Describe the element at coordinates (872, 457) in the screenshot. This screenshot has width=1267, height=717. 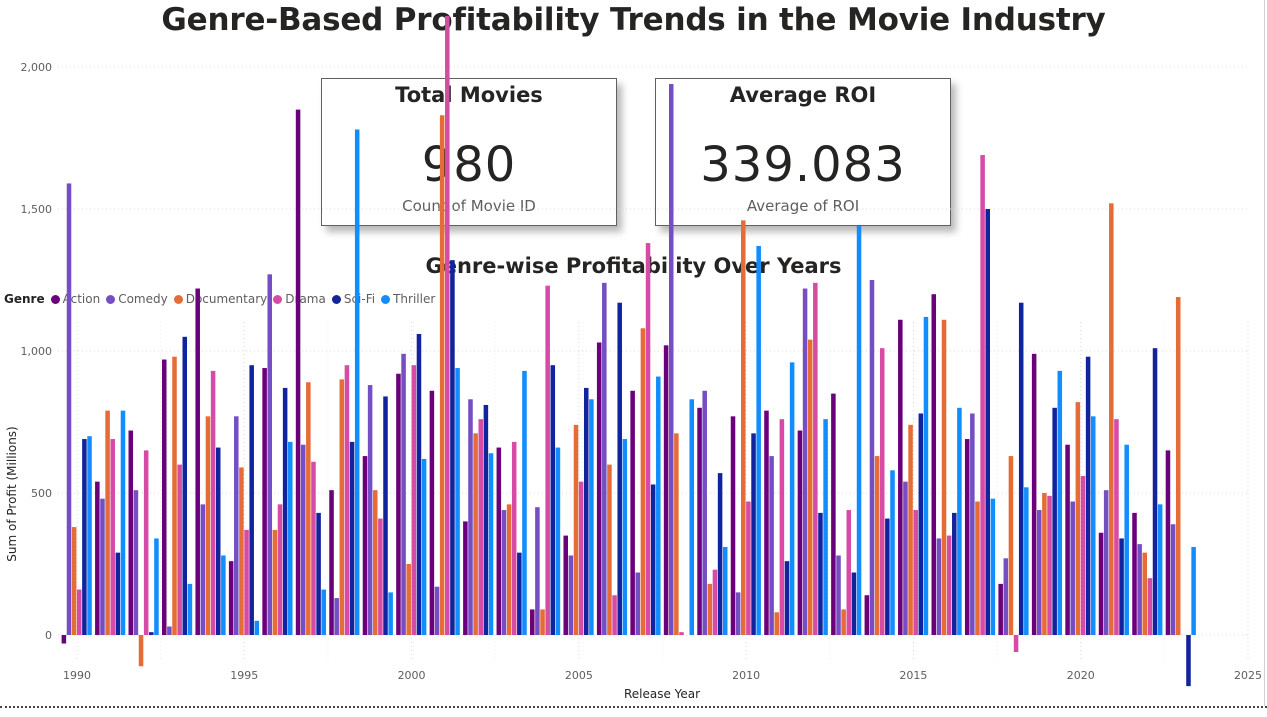
I see `bar-comedy-2014` at that location.